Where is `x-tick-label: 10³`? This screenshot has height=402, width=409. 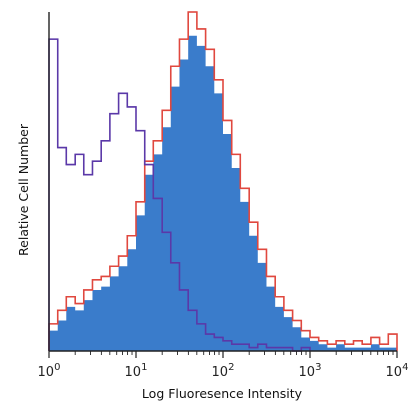
x-tick-label: 10³ is located at coordinates (310, 371).